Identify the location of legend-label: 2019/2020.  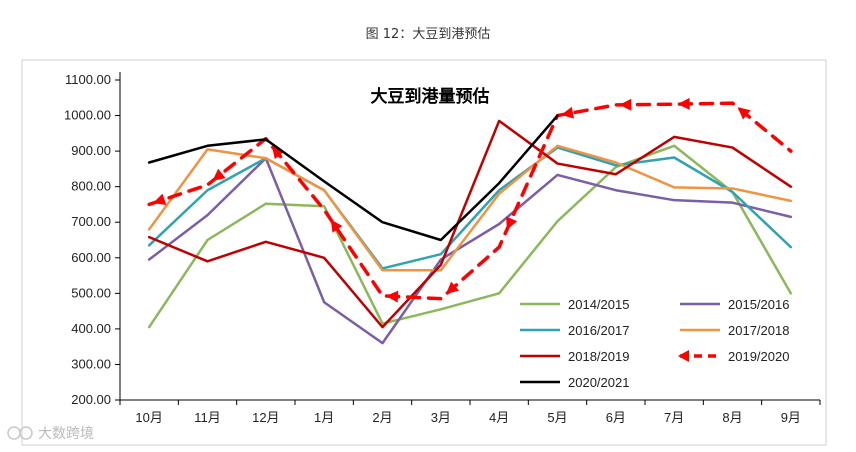
(758, 356).